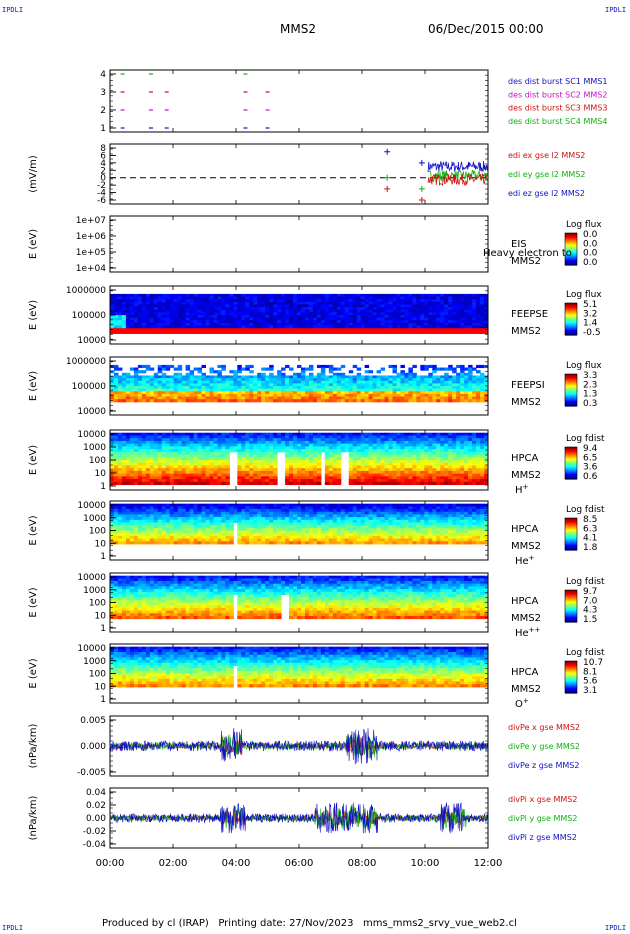  What do you see at coordinates (590, 477) in the screenshot?
I see `colorbar-tick-label: 0.6` at bounding box center [590, 477].